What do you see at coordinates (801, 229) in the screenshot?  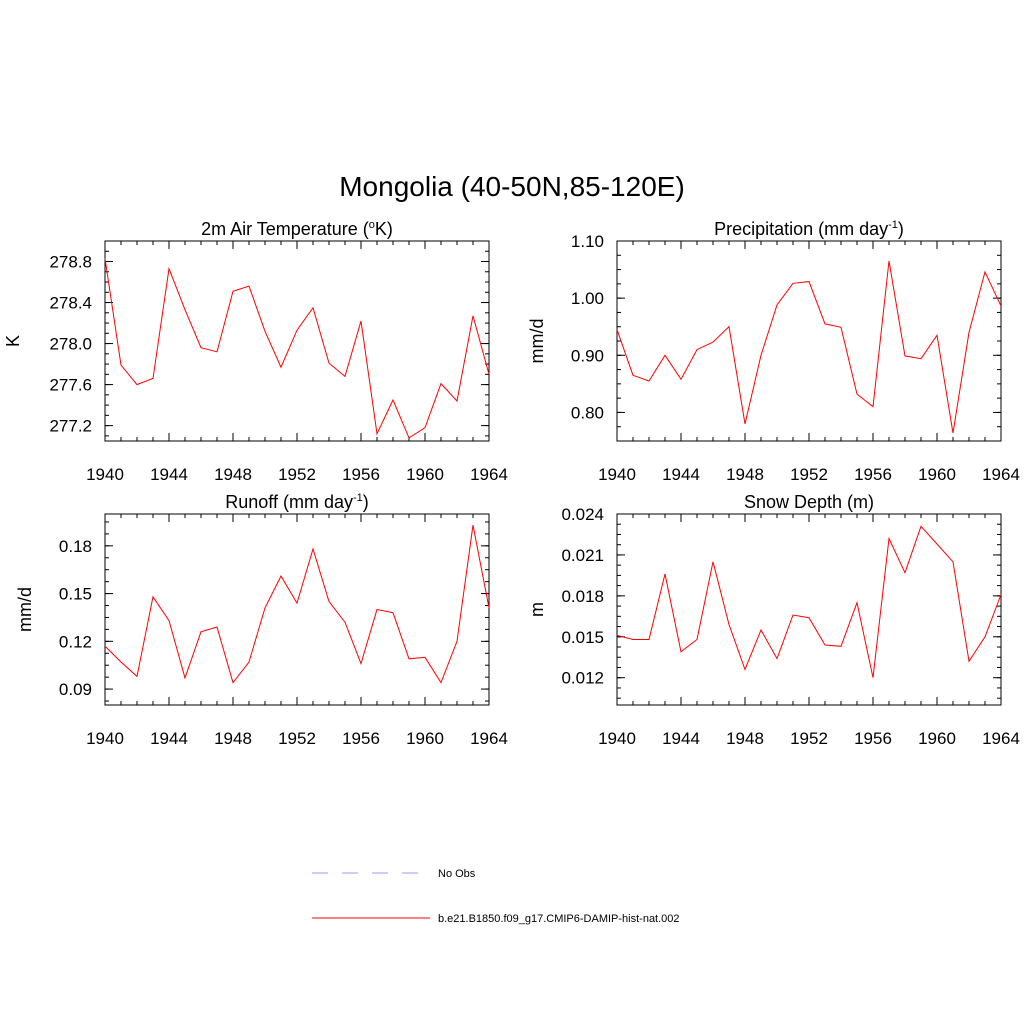 I see `panel-title-main: Precipitation (mm day` at bounding box center [801, 229].